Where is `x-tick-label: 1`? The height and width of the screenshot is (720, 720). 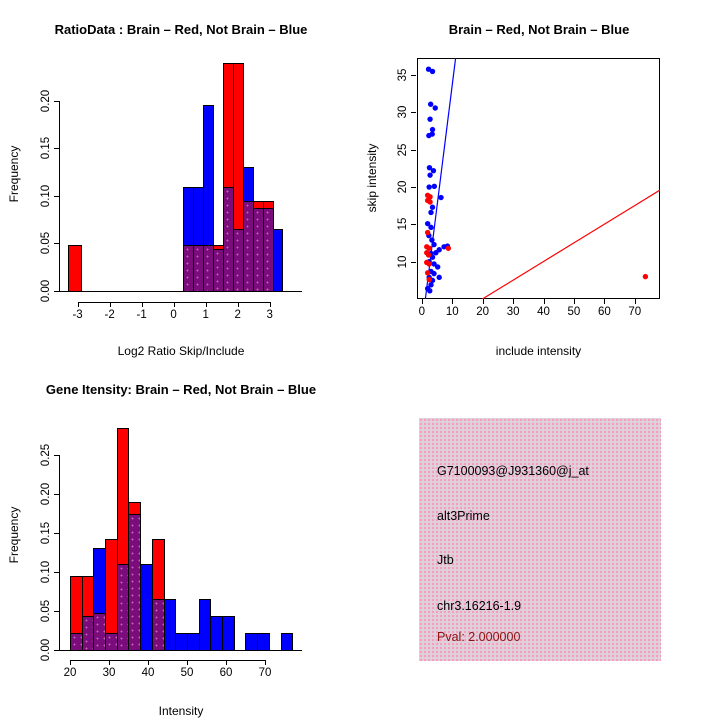
x-tick-label: 1 is located at coordinates (205, 315).